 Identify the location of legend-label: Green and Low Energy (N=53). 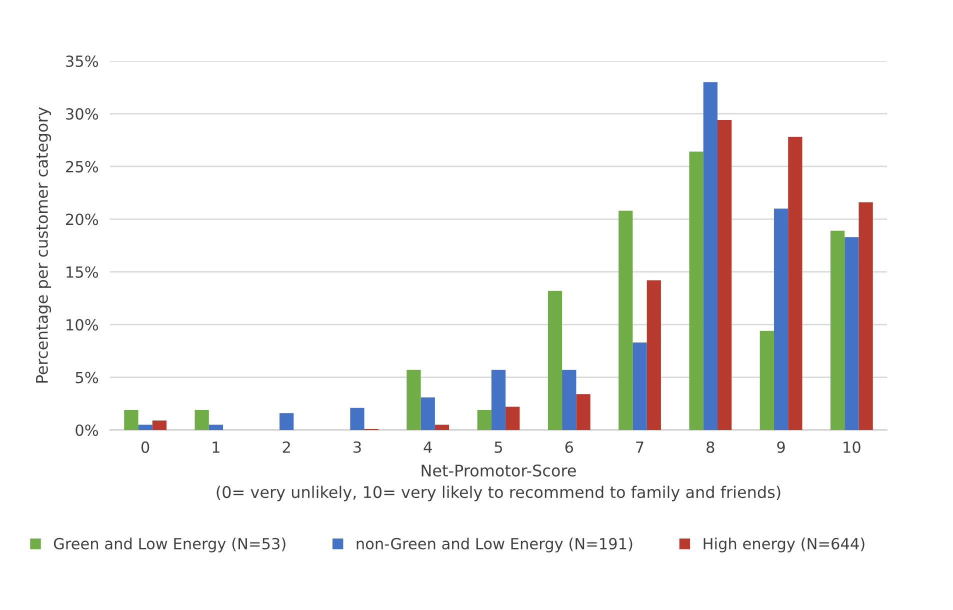
(170, 545).